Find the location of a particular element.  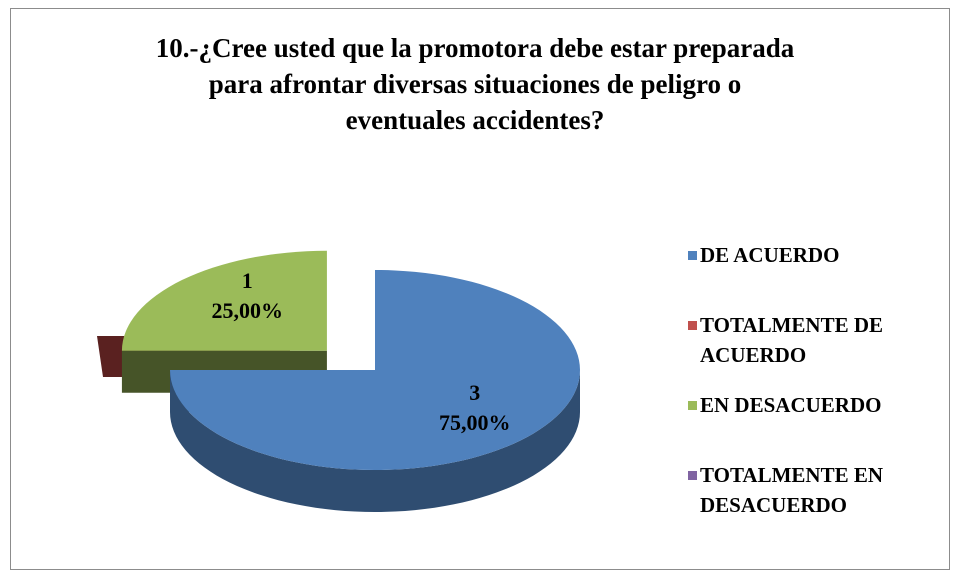

legend-item: TOTALMENTE EN DESACUERDO is located at coordinates (814, 490).